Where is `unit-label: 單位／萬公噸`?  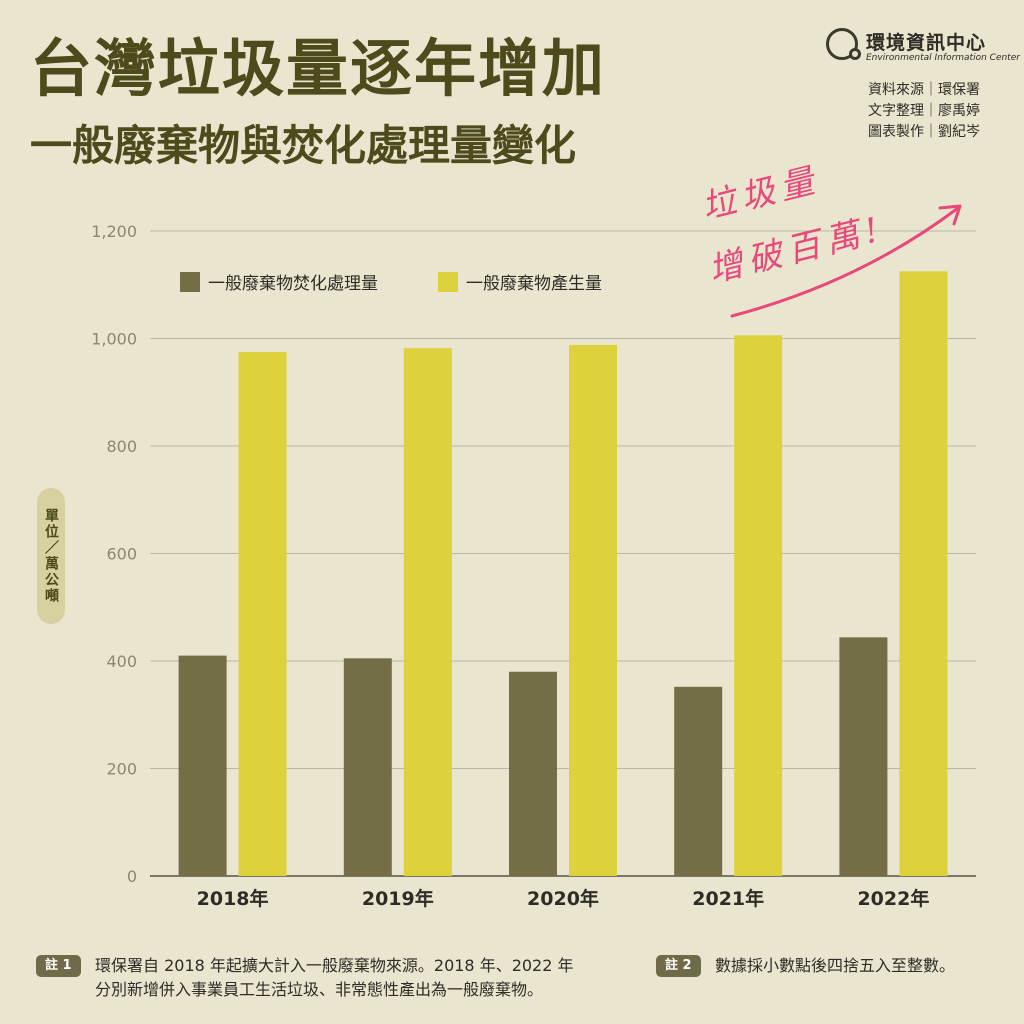
unit-label: 單位／萬公噸 is located at coordinates (51, 556).